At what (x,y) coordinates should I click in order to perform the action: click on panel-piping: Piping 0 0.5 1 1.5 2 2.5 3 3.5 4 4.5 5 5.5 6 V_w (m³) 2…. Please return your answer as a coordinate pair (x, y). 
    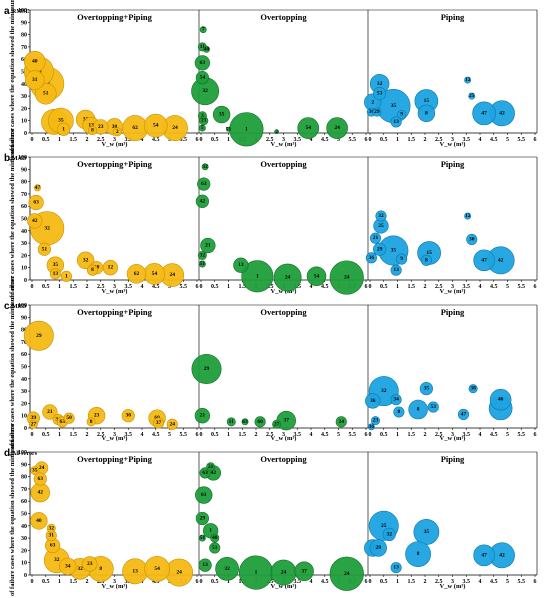
    Looking at the image, I should click on (451, 520).